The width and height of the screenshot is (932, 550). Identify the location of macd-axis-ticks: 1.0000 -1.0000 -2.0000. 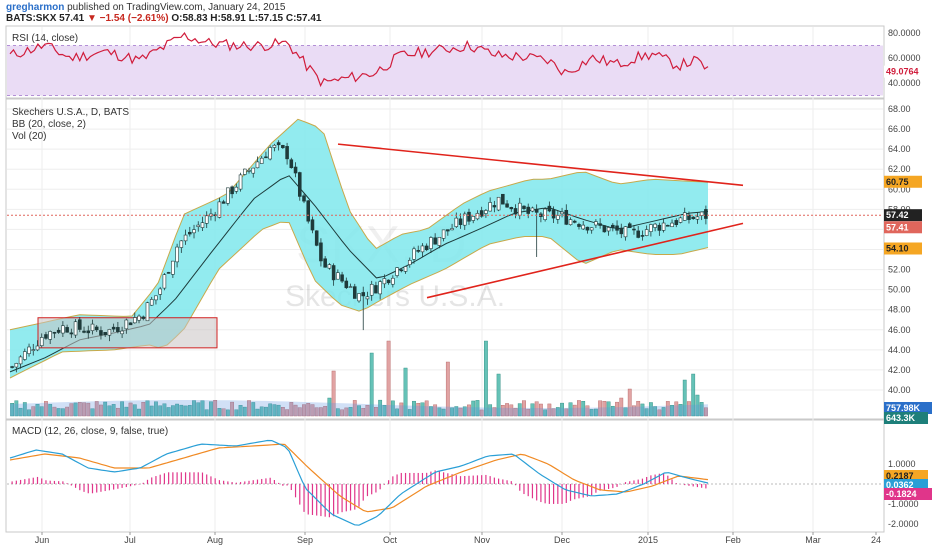
(903, 494).